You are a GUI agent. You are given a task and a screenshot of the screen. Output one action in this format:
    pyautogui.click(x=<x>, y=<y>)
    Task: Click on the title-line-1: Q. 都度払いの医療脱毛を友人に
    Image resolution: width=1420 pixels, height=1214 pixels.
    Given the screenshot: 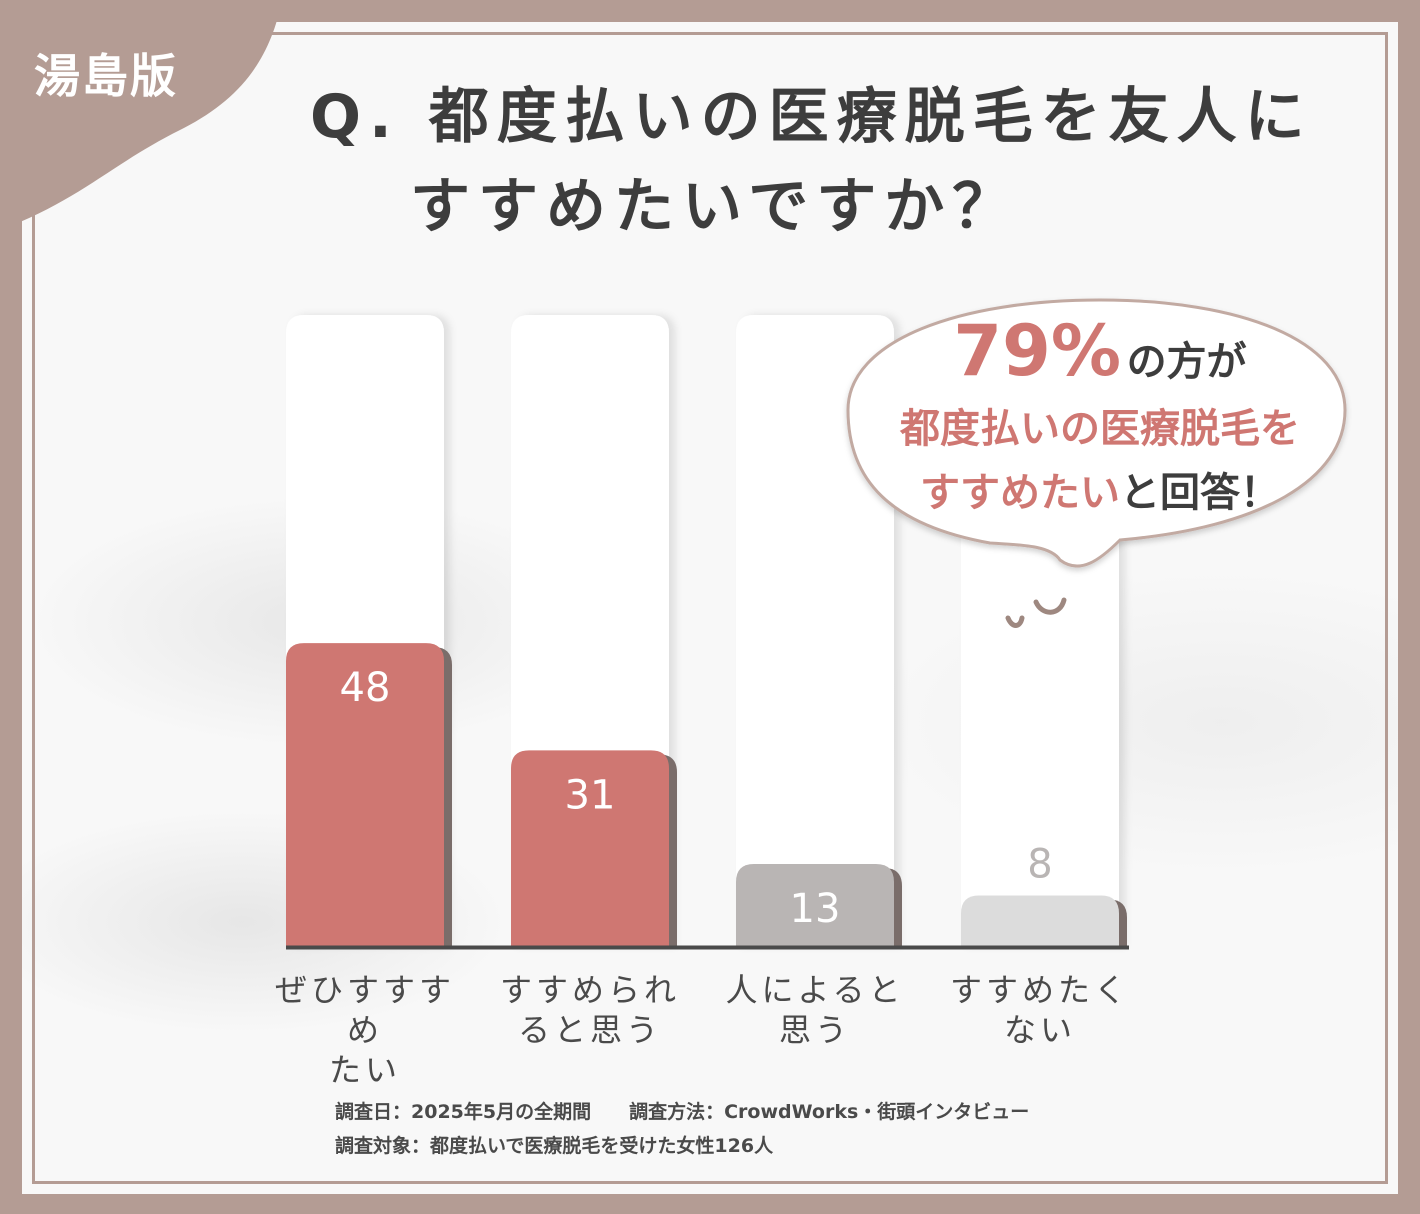 What is the action you would take?
    pyautogui.click(x=811, y=117)
    